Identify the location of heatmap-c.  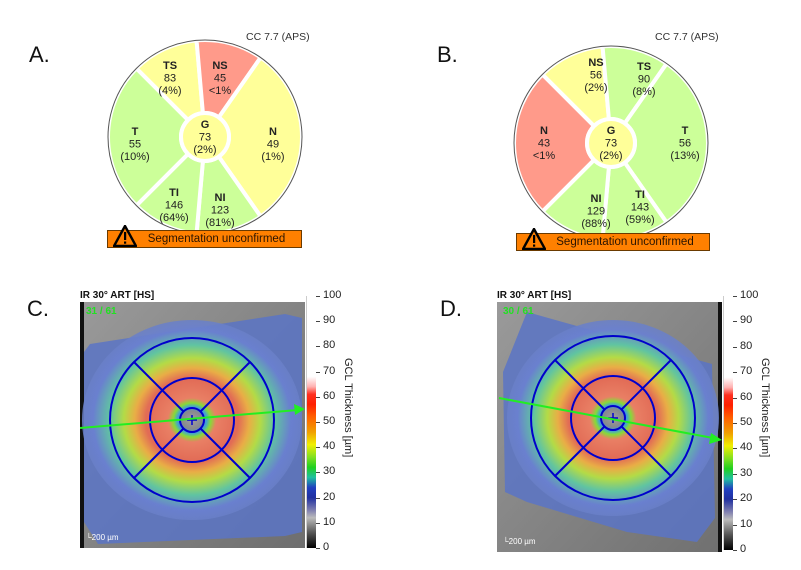
(192, 425).